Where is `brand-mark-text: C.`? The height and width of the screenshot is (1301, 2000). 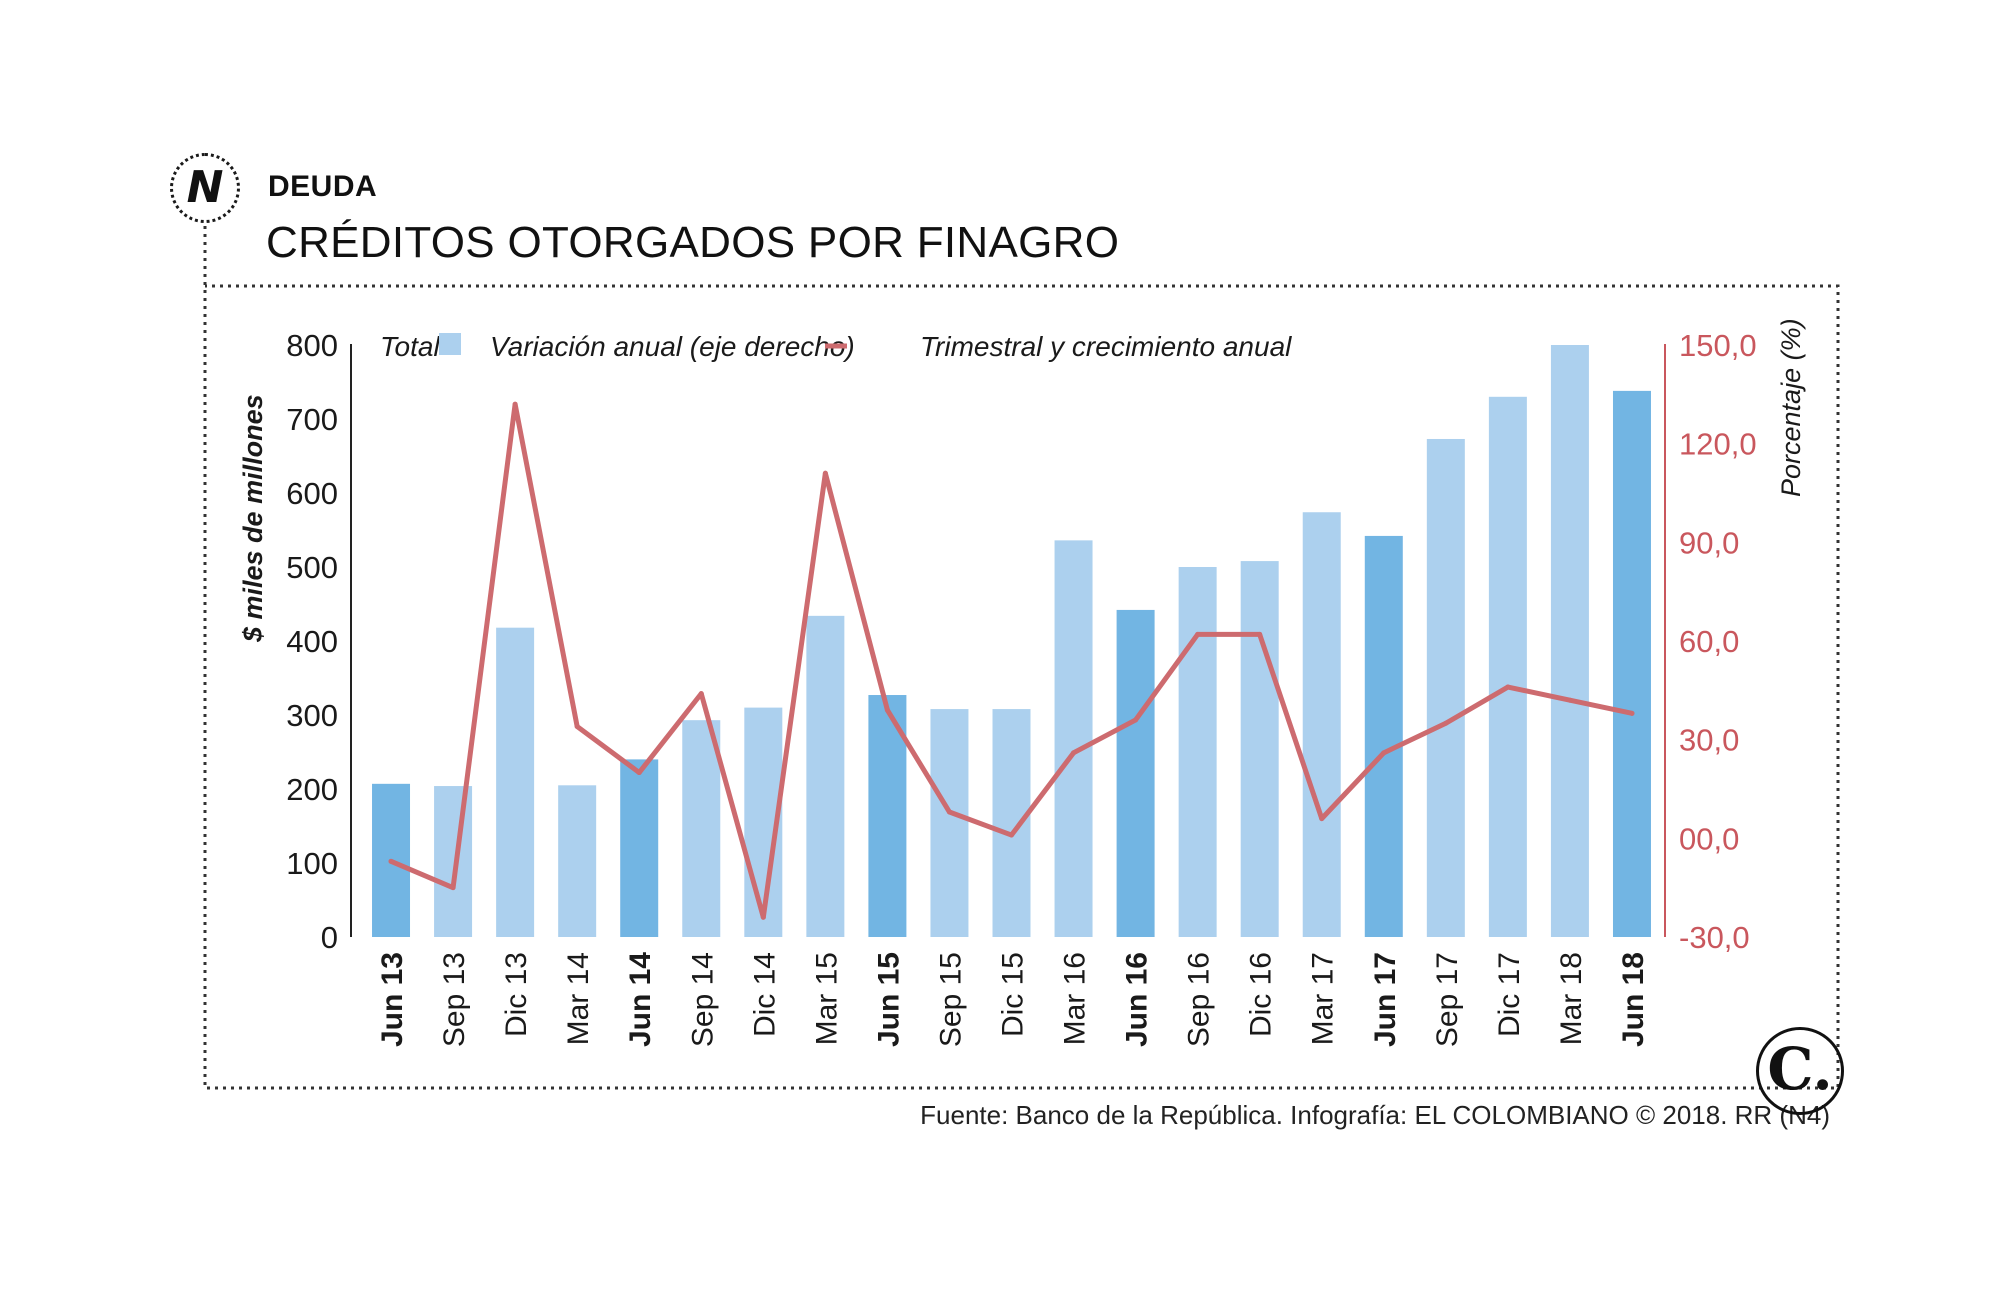 brand-mark-text: C. is located at coordinates (1800, 1069).